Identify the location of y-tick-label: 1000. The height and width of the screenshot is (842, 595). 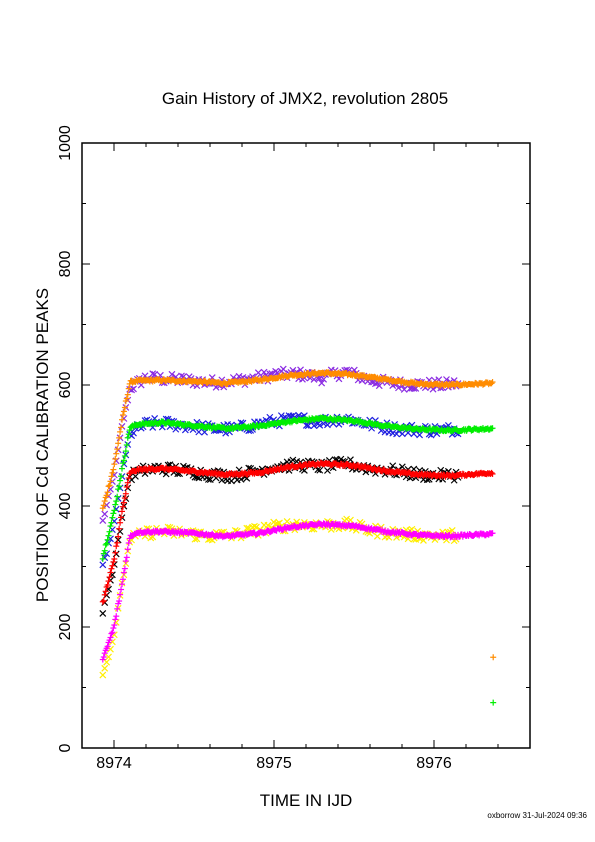
(65, 143).